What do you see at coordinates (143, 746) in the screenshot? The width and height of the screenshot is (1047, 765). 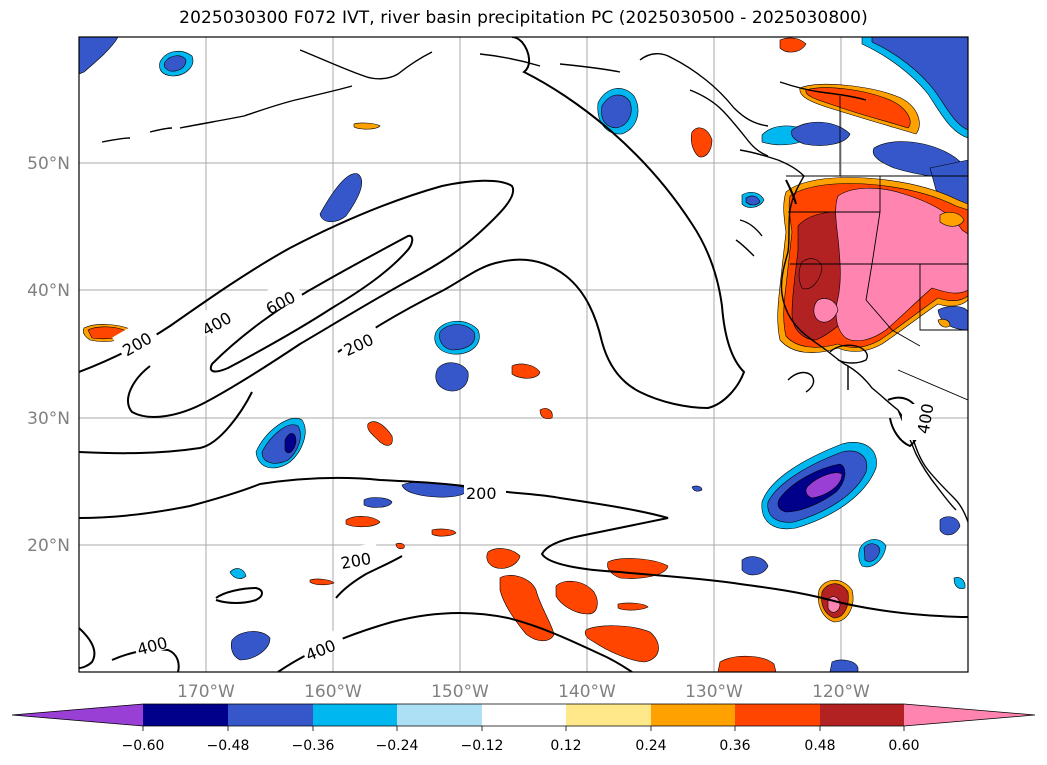 I see `colorbar-tick-label: −0.60` at bounding box center [143, 746].